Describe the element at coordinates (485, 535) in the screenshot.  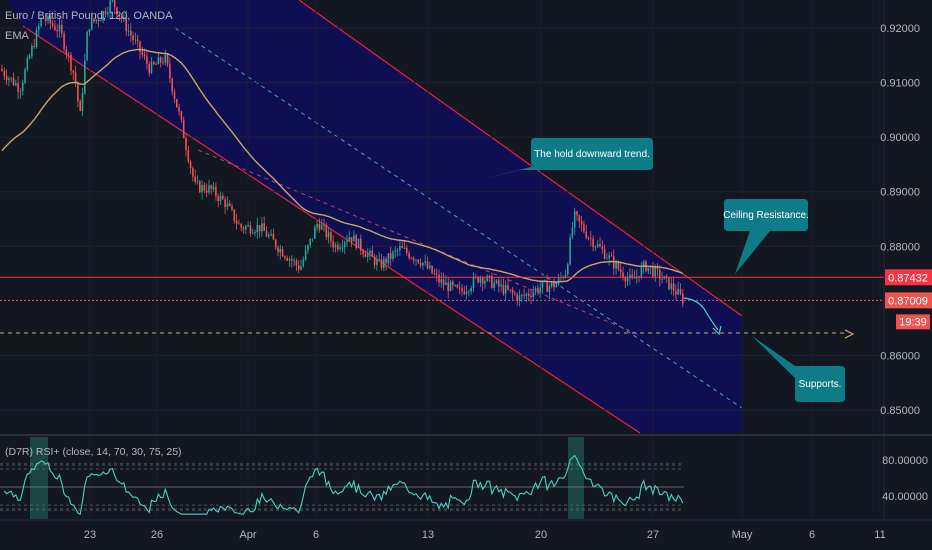
I see `time-axis: 23 26 Apr 6 13 20 27 May 6 11` at that location.